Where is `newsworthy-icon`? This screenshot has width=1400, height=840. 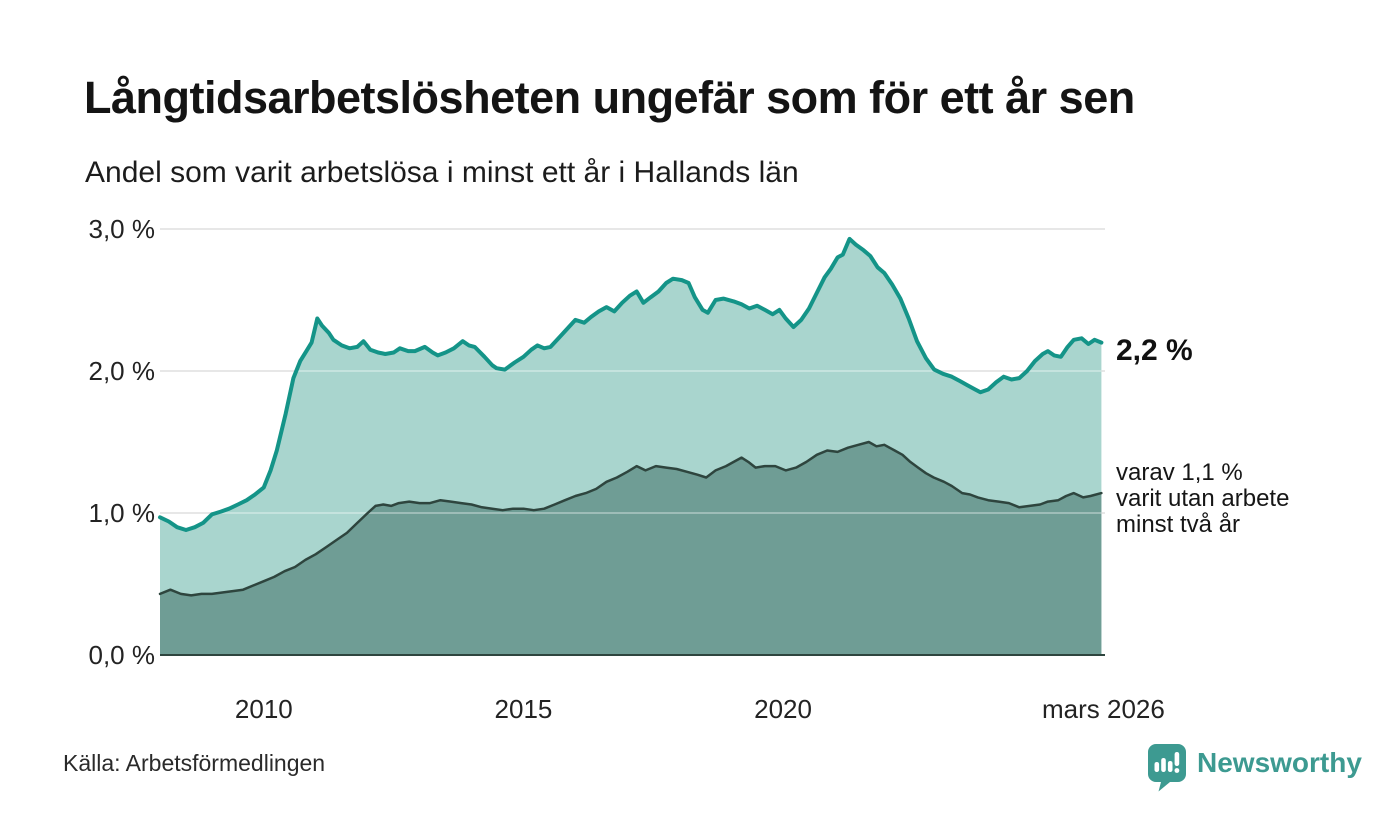 newsworthy-icon is located at coordinates (1167, 768).